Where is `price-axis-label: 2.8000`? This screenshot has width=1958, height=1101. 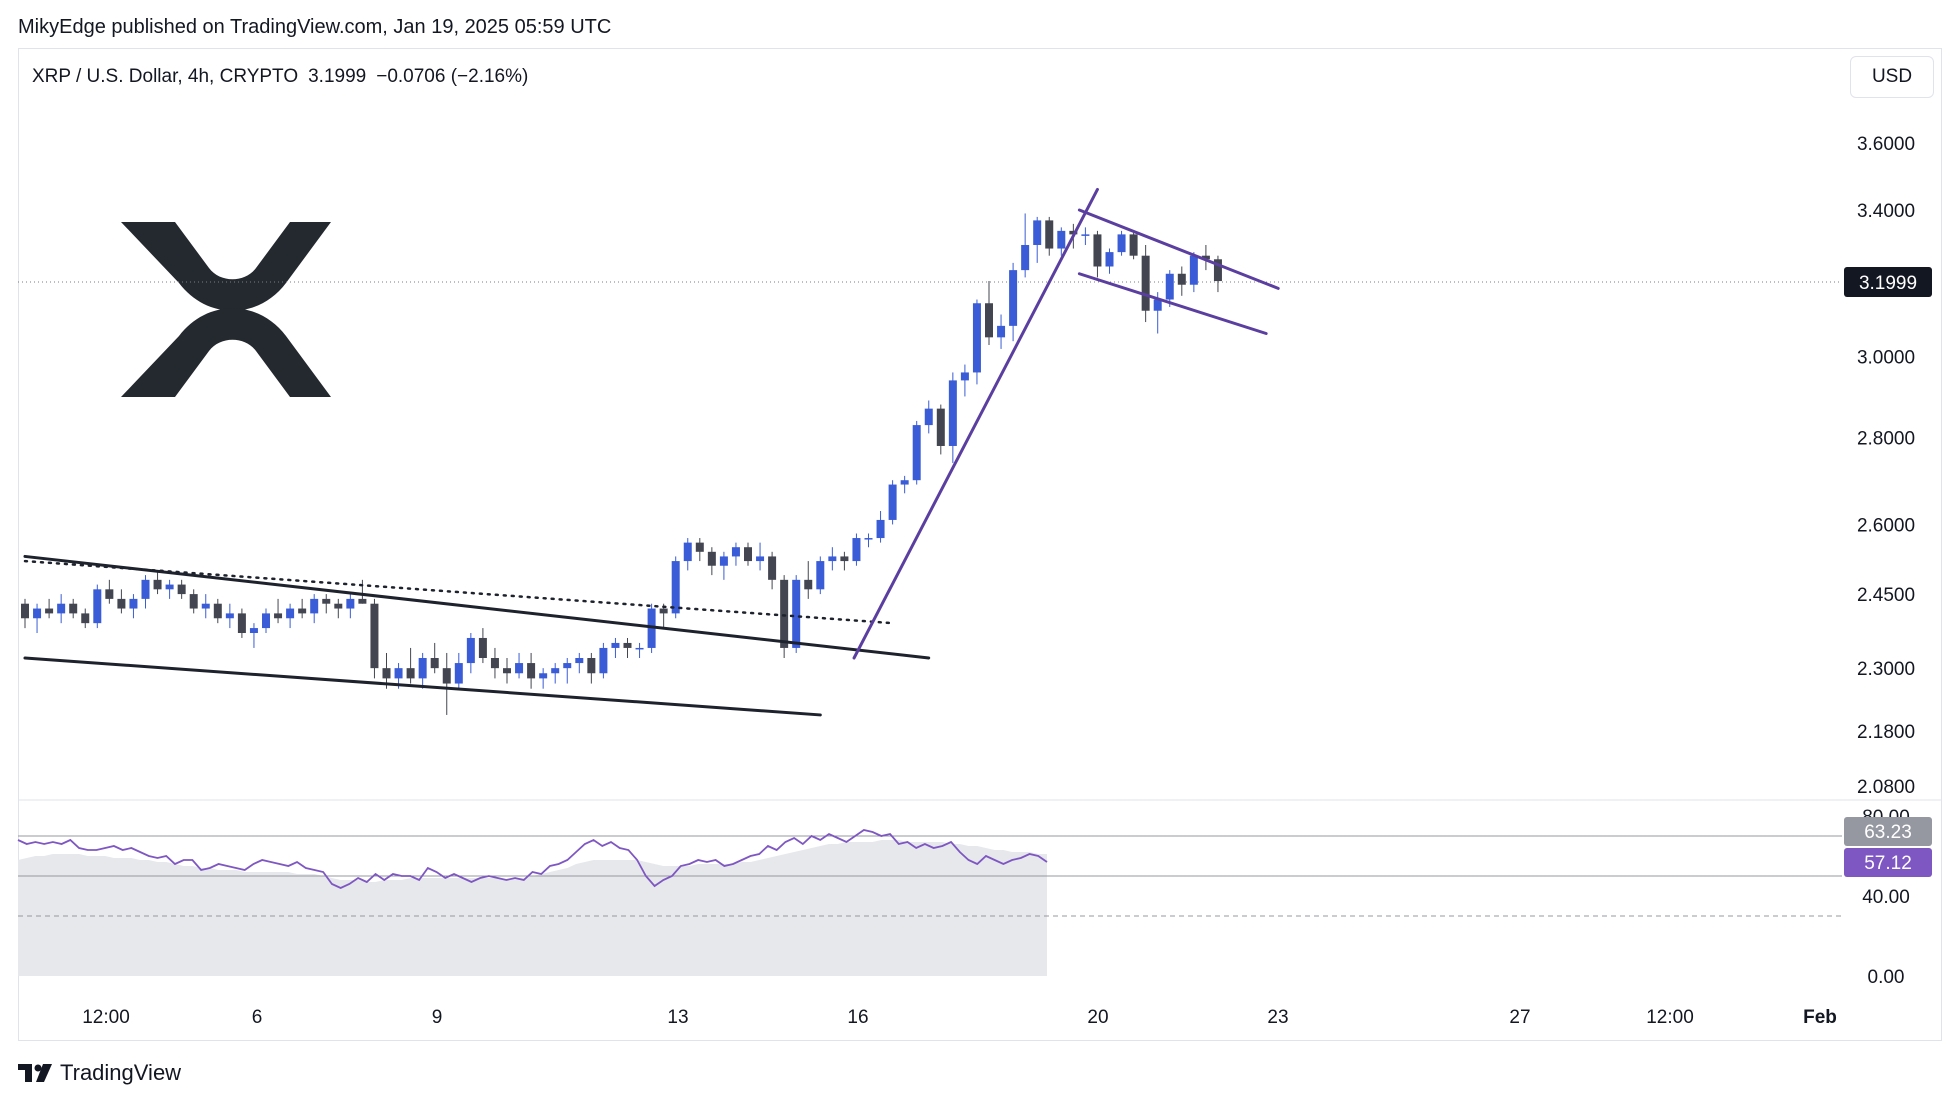 price-axis-label: 2.8000 is located at coordinates (1886, 439).